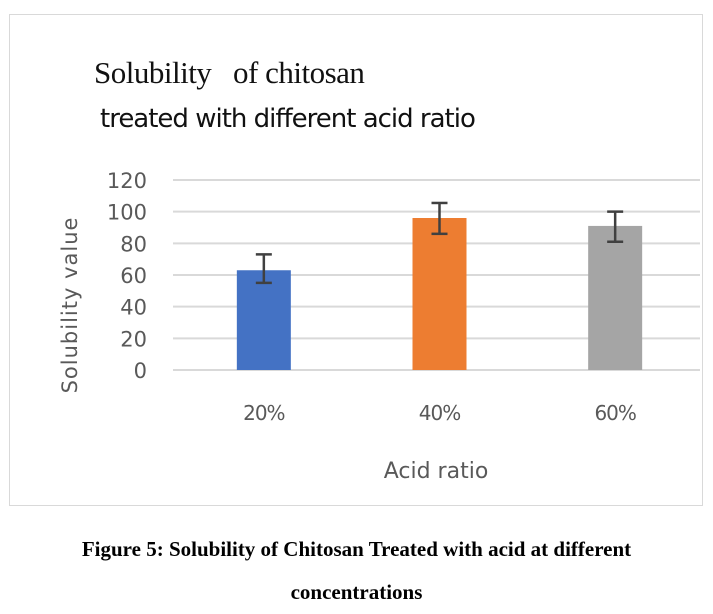 The height and width of the screenshot is (614, 713). I want to click on y-tick-label: 40, so click(133, 308).